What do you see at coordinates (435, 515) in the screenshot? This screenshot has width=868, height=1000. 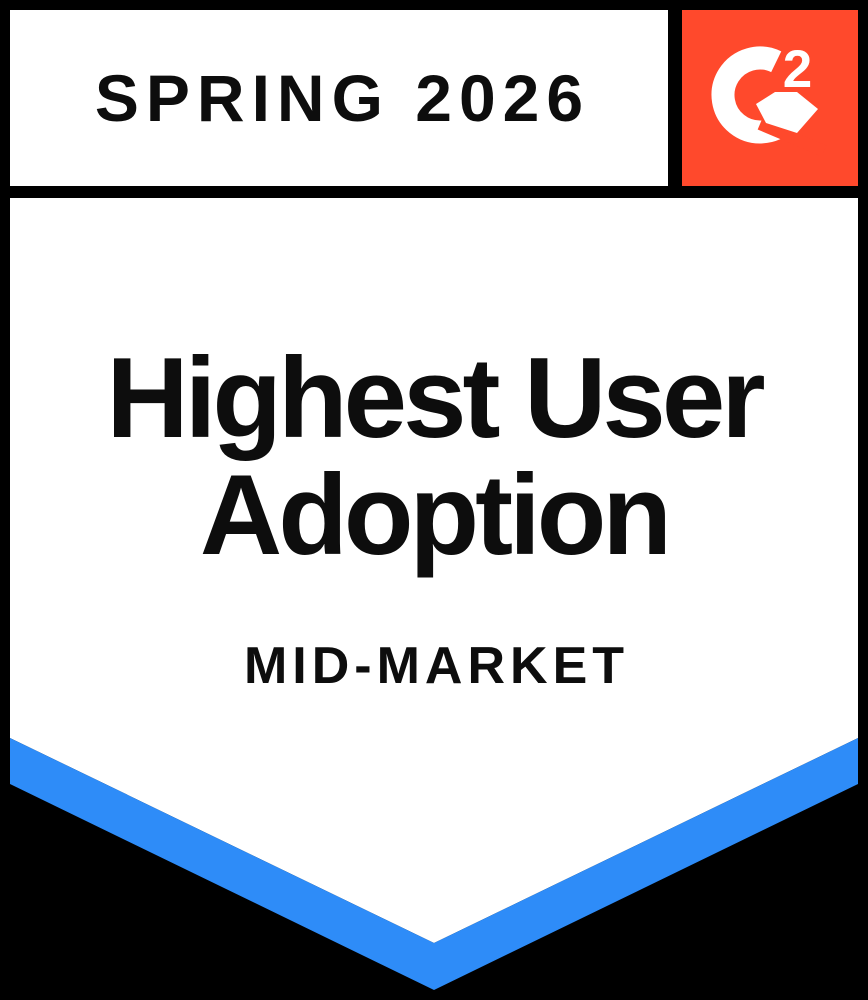 I see `award-title-line2: Adoption` at bounding box center [435, 515].